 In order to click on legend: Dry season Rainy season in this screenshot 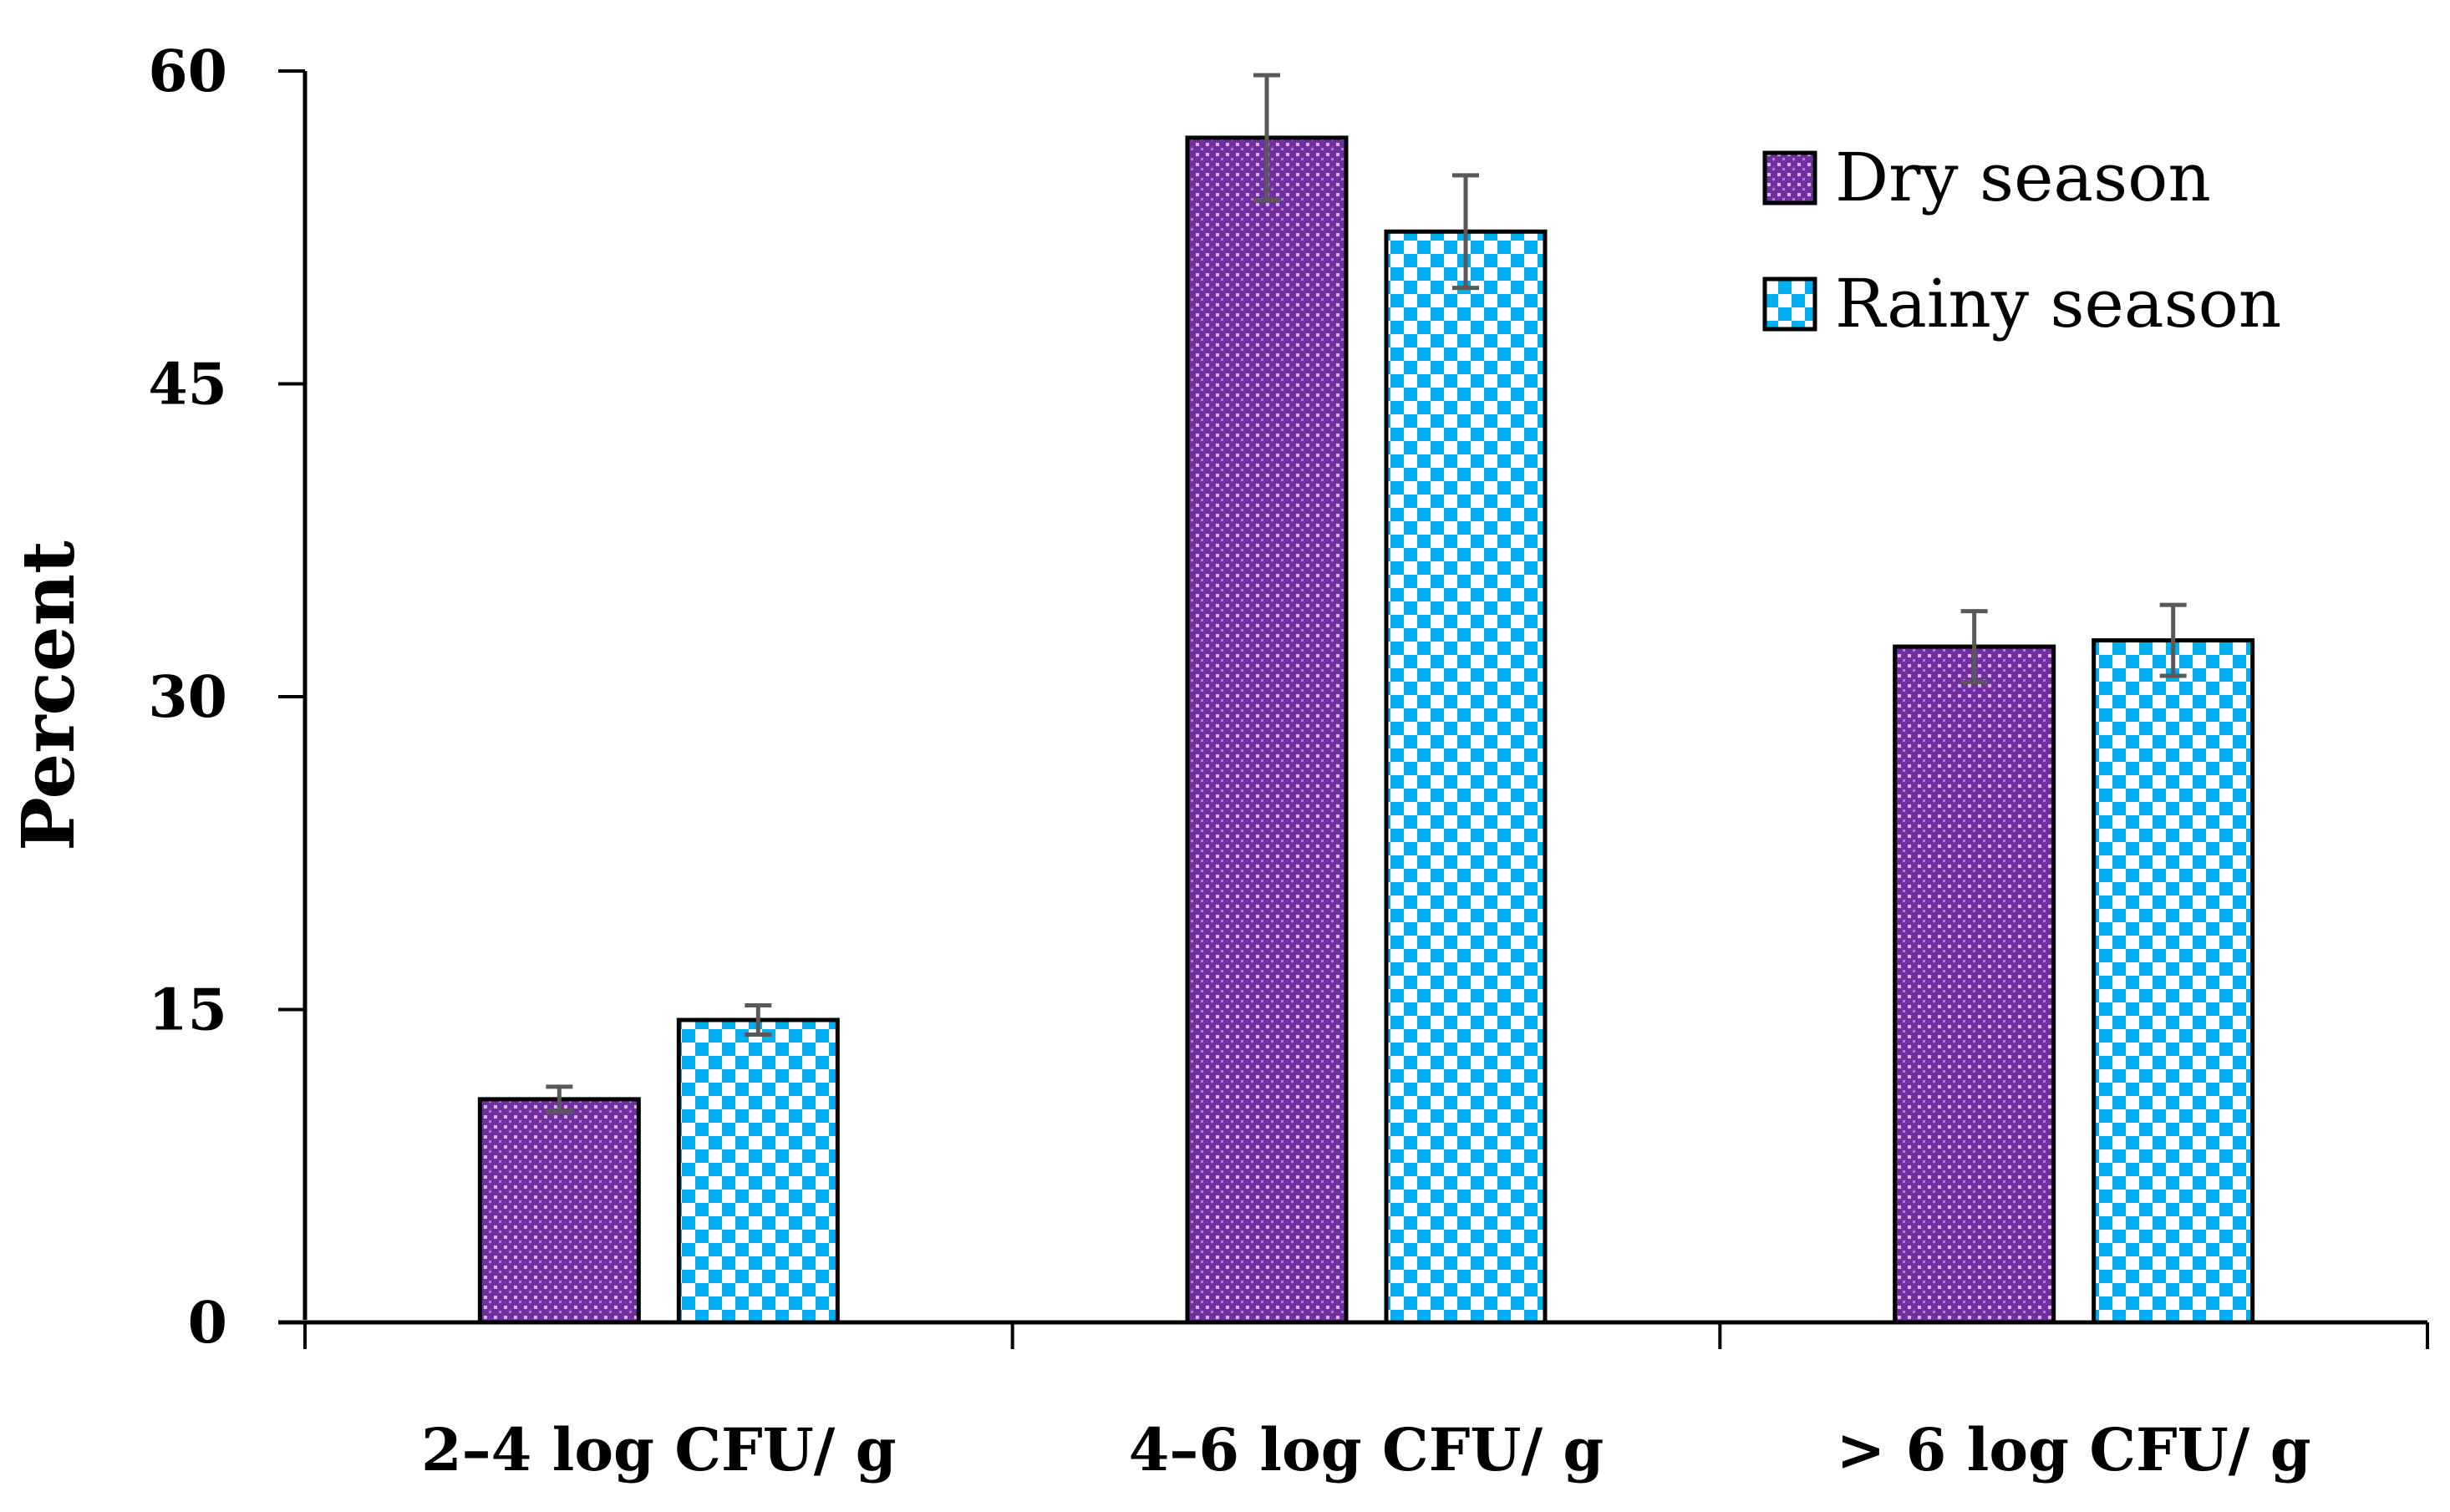, I will do `click(2021, 240)`.